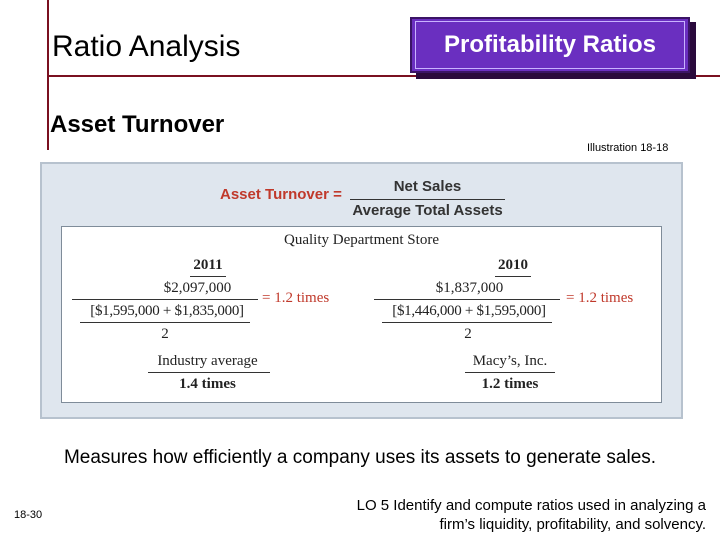 The height and width of the screenshot is (540, 720). Describe the element at coordinates (208, 265) in the screenshot. I see `year-2011: 2011` at that location.